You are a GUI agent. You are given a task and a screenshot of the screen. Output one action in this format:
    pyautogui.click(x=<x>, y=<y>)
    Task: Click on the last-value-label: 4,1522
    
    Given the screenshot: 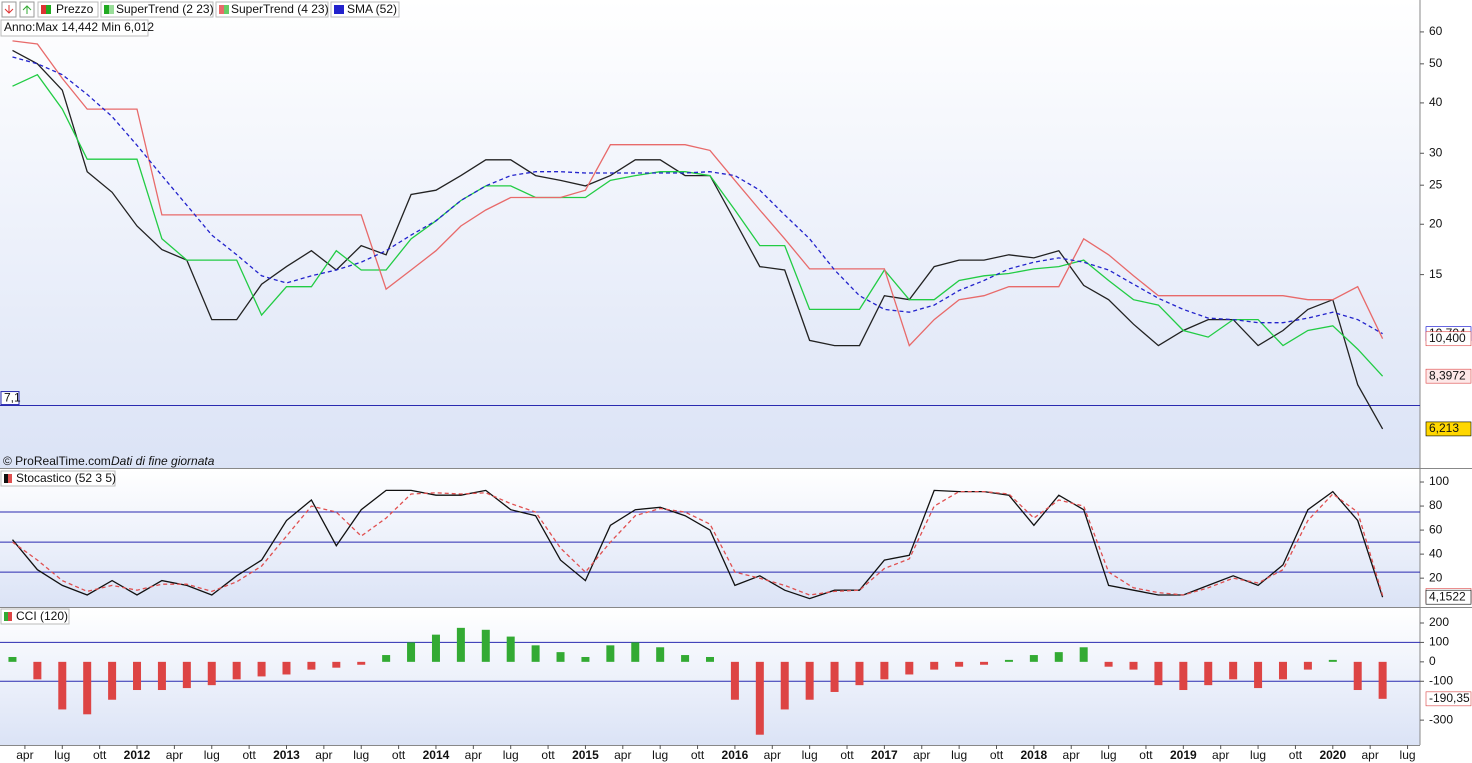 What is the action you would take?
    pyautogui.click(x=1447, y=596)
    